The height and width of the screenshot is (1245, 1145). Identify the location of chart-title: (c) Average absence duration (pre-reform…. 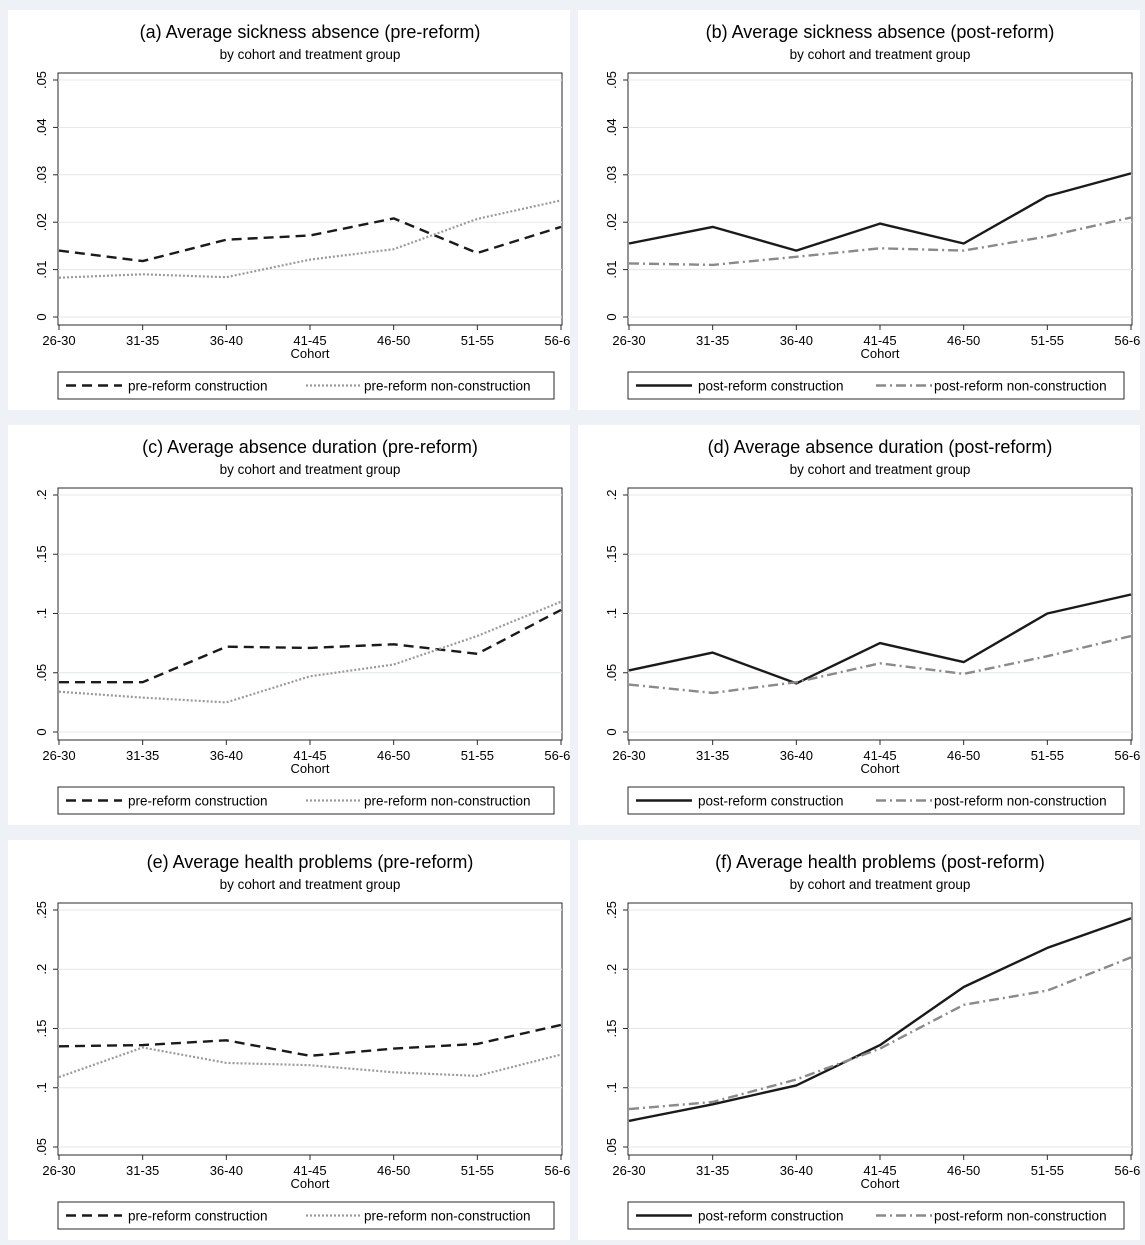
(310, 447).